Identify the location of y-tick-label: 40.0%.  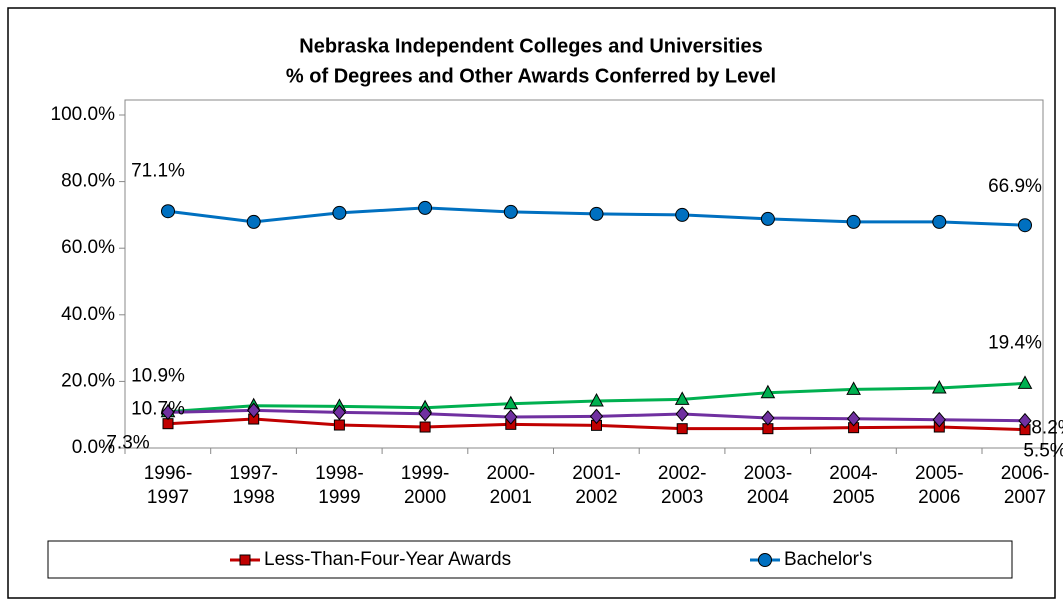
(88, 314).